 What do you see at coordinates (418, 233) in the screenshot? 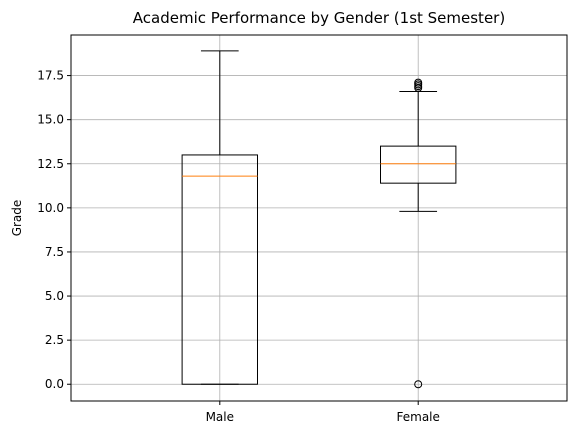
I see `box-female` at bounding box center [418, 233].